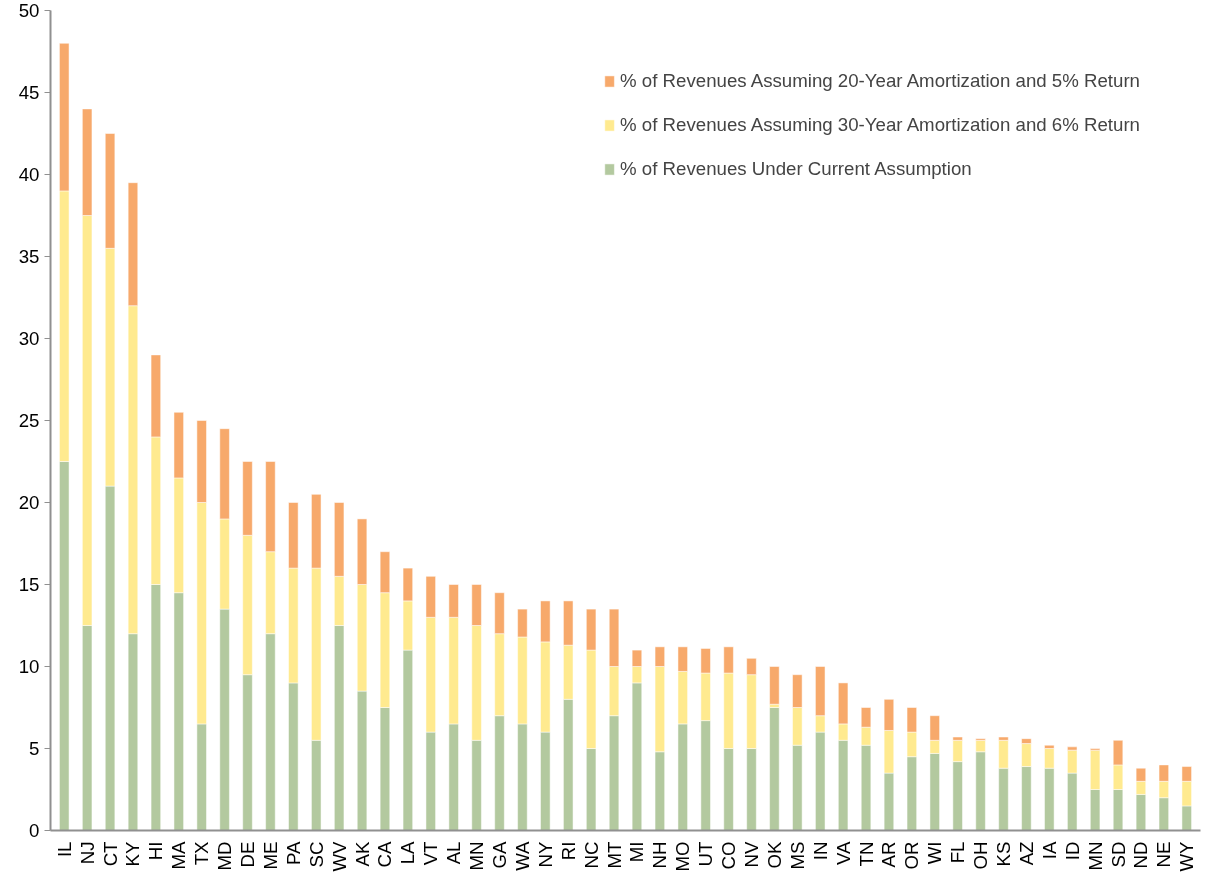  What do you see at coordinates (34, 830) in the screenshot?
I see `y-tick-label: 0` at bounding box center [34, 830].